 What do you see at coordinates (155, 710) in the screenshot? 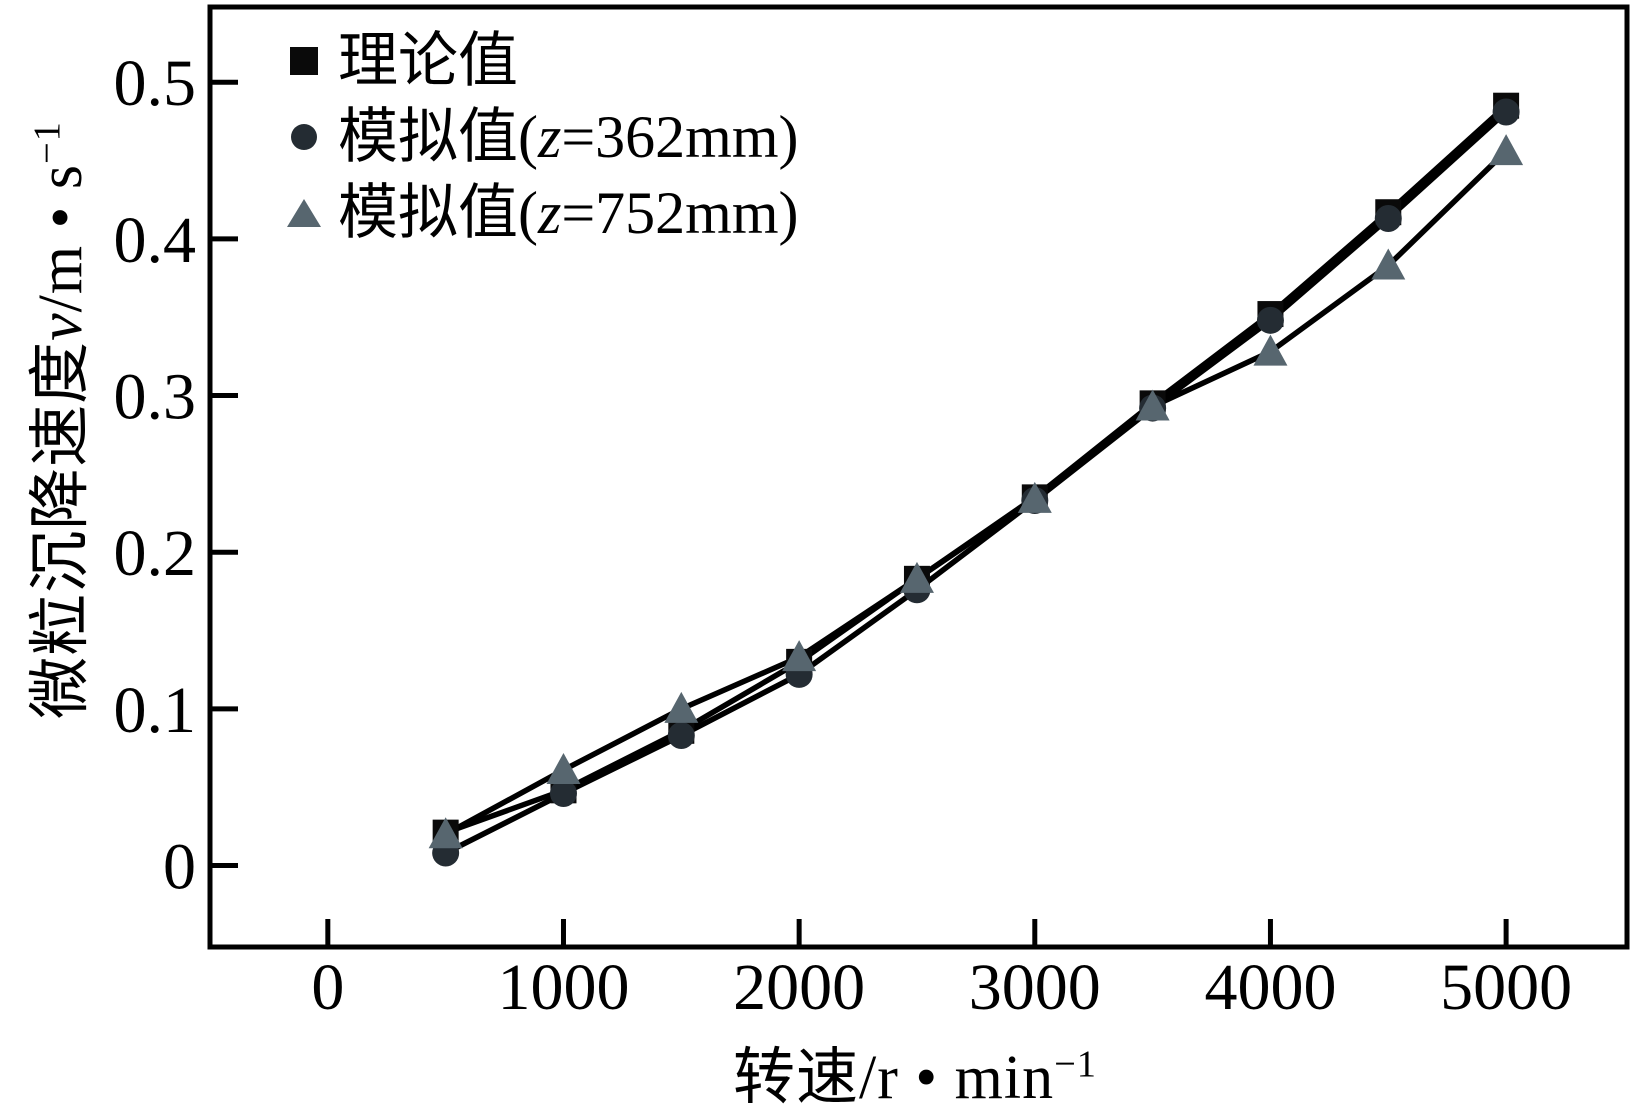
I see `y-tick-label: 0.1` at bounding box center [155, 710].